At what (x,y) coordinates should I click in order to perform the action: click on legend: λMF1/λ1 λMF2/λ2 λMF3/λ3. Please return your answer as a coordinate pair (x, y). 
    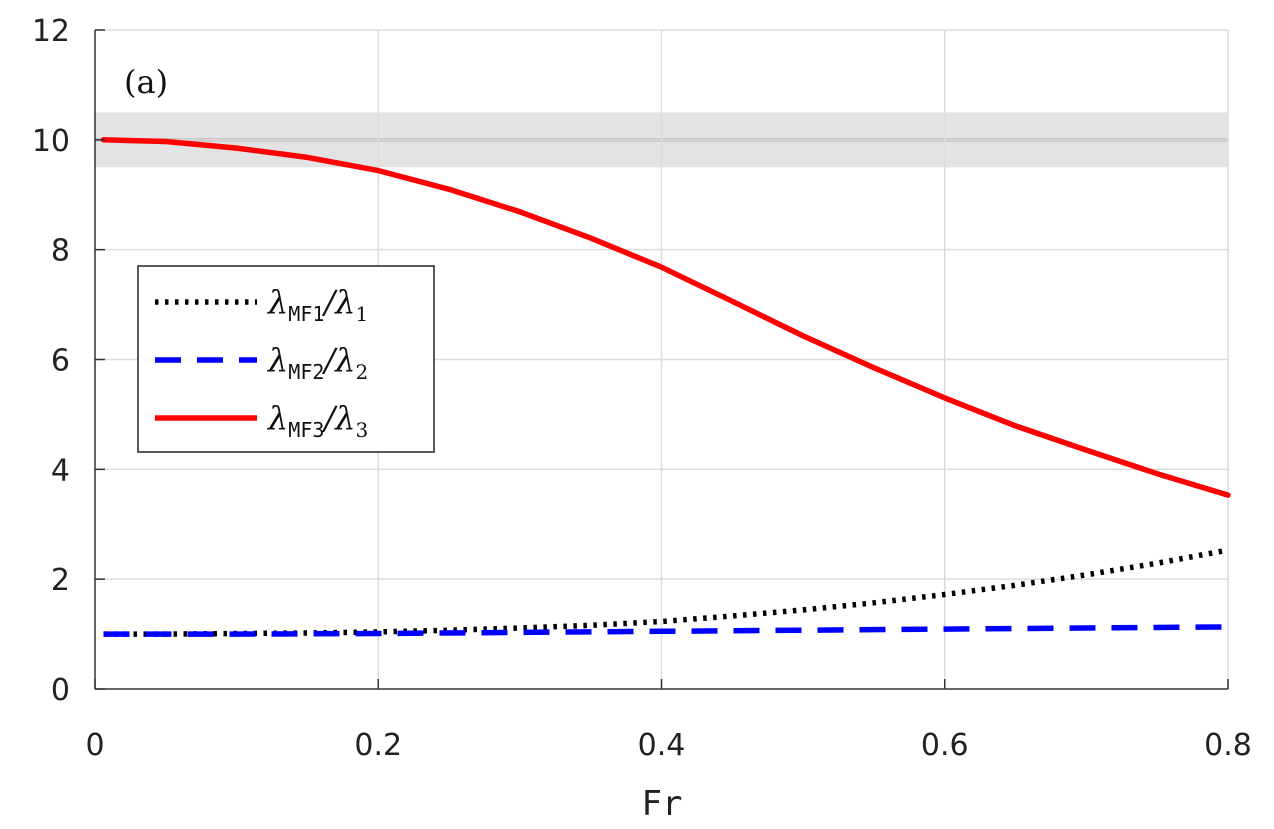
    Looking at the image, I should click on (286, 359).